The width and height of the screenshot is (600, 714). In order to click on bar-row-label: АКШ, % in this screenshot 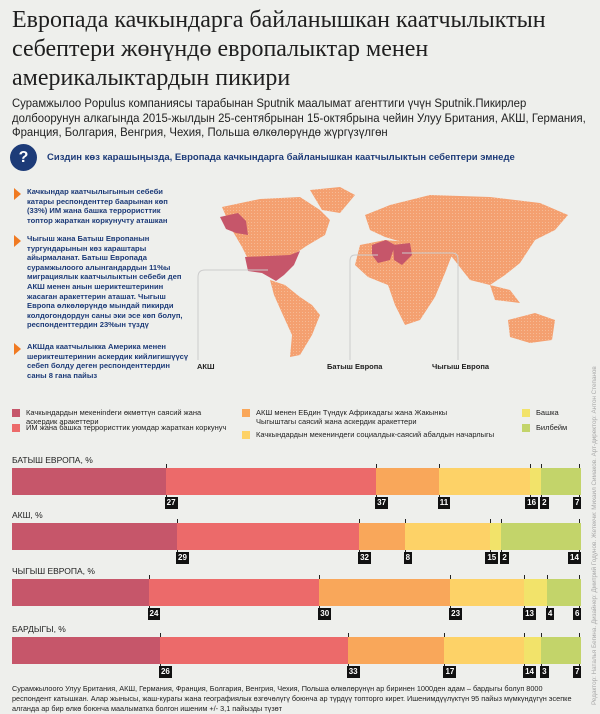, I will do `click(27, 515)`.